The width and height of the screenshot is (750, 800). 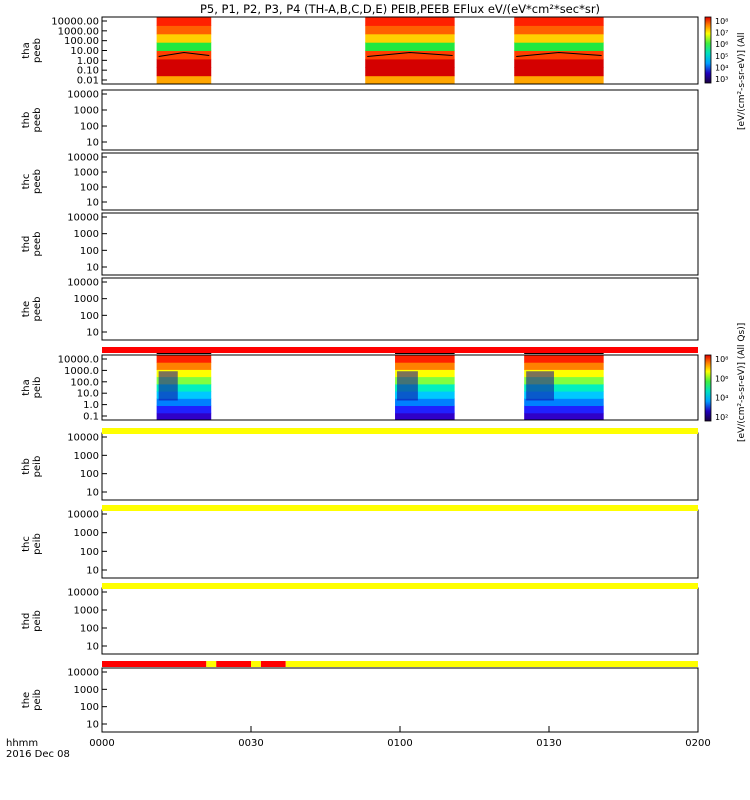 What do you see at coordinates (360, 244) in the screenshot?
I see `panel-thd-peeb: 10000 1000 100 10 thd peeb` at bounding box center [360, 244].